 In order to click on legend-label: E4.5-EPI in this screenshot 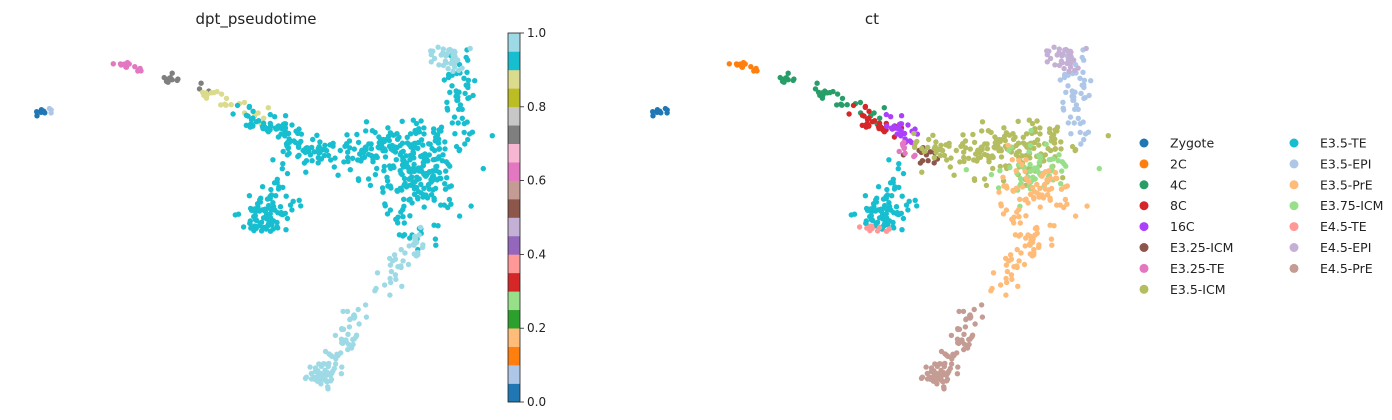, I will do `click(1345, 247)`.